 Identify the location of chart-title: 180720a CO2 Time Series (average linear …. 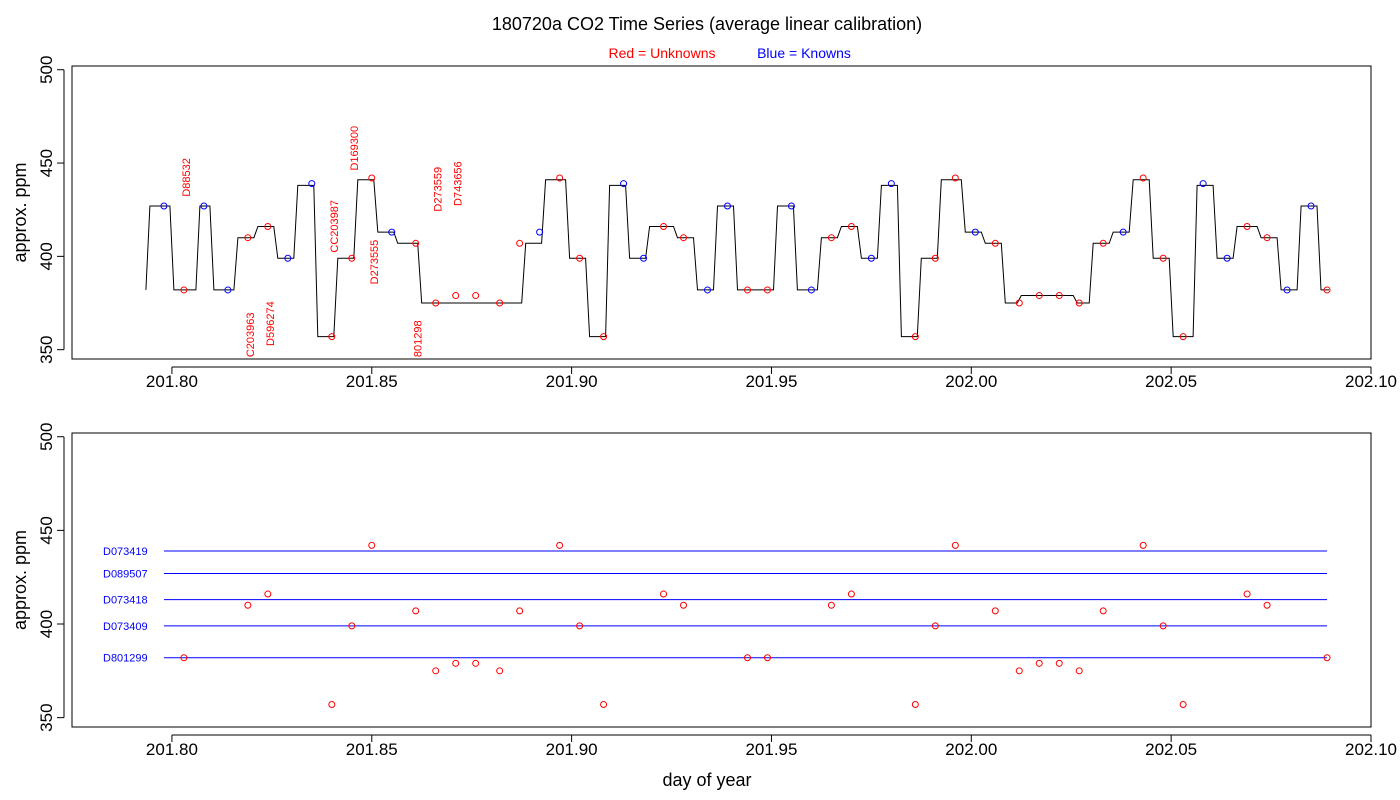
(707, 24).